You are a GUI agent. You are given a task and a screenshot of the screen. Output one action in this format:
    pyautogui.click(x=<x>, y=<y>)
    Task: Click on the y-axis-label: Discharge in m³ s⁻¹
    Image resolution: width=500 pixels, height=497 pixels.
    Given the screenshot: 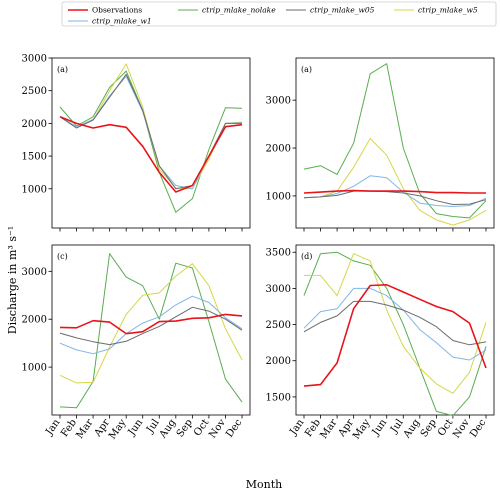 What is the action you would take?
    pyautogui.click(x=12, y=280)
    